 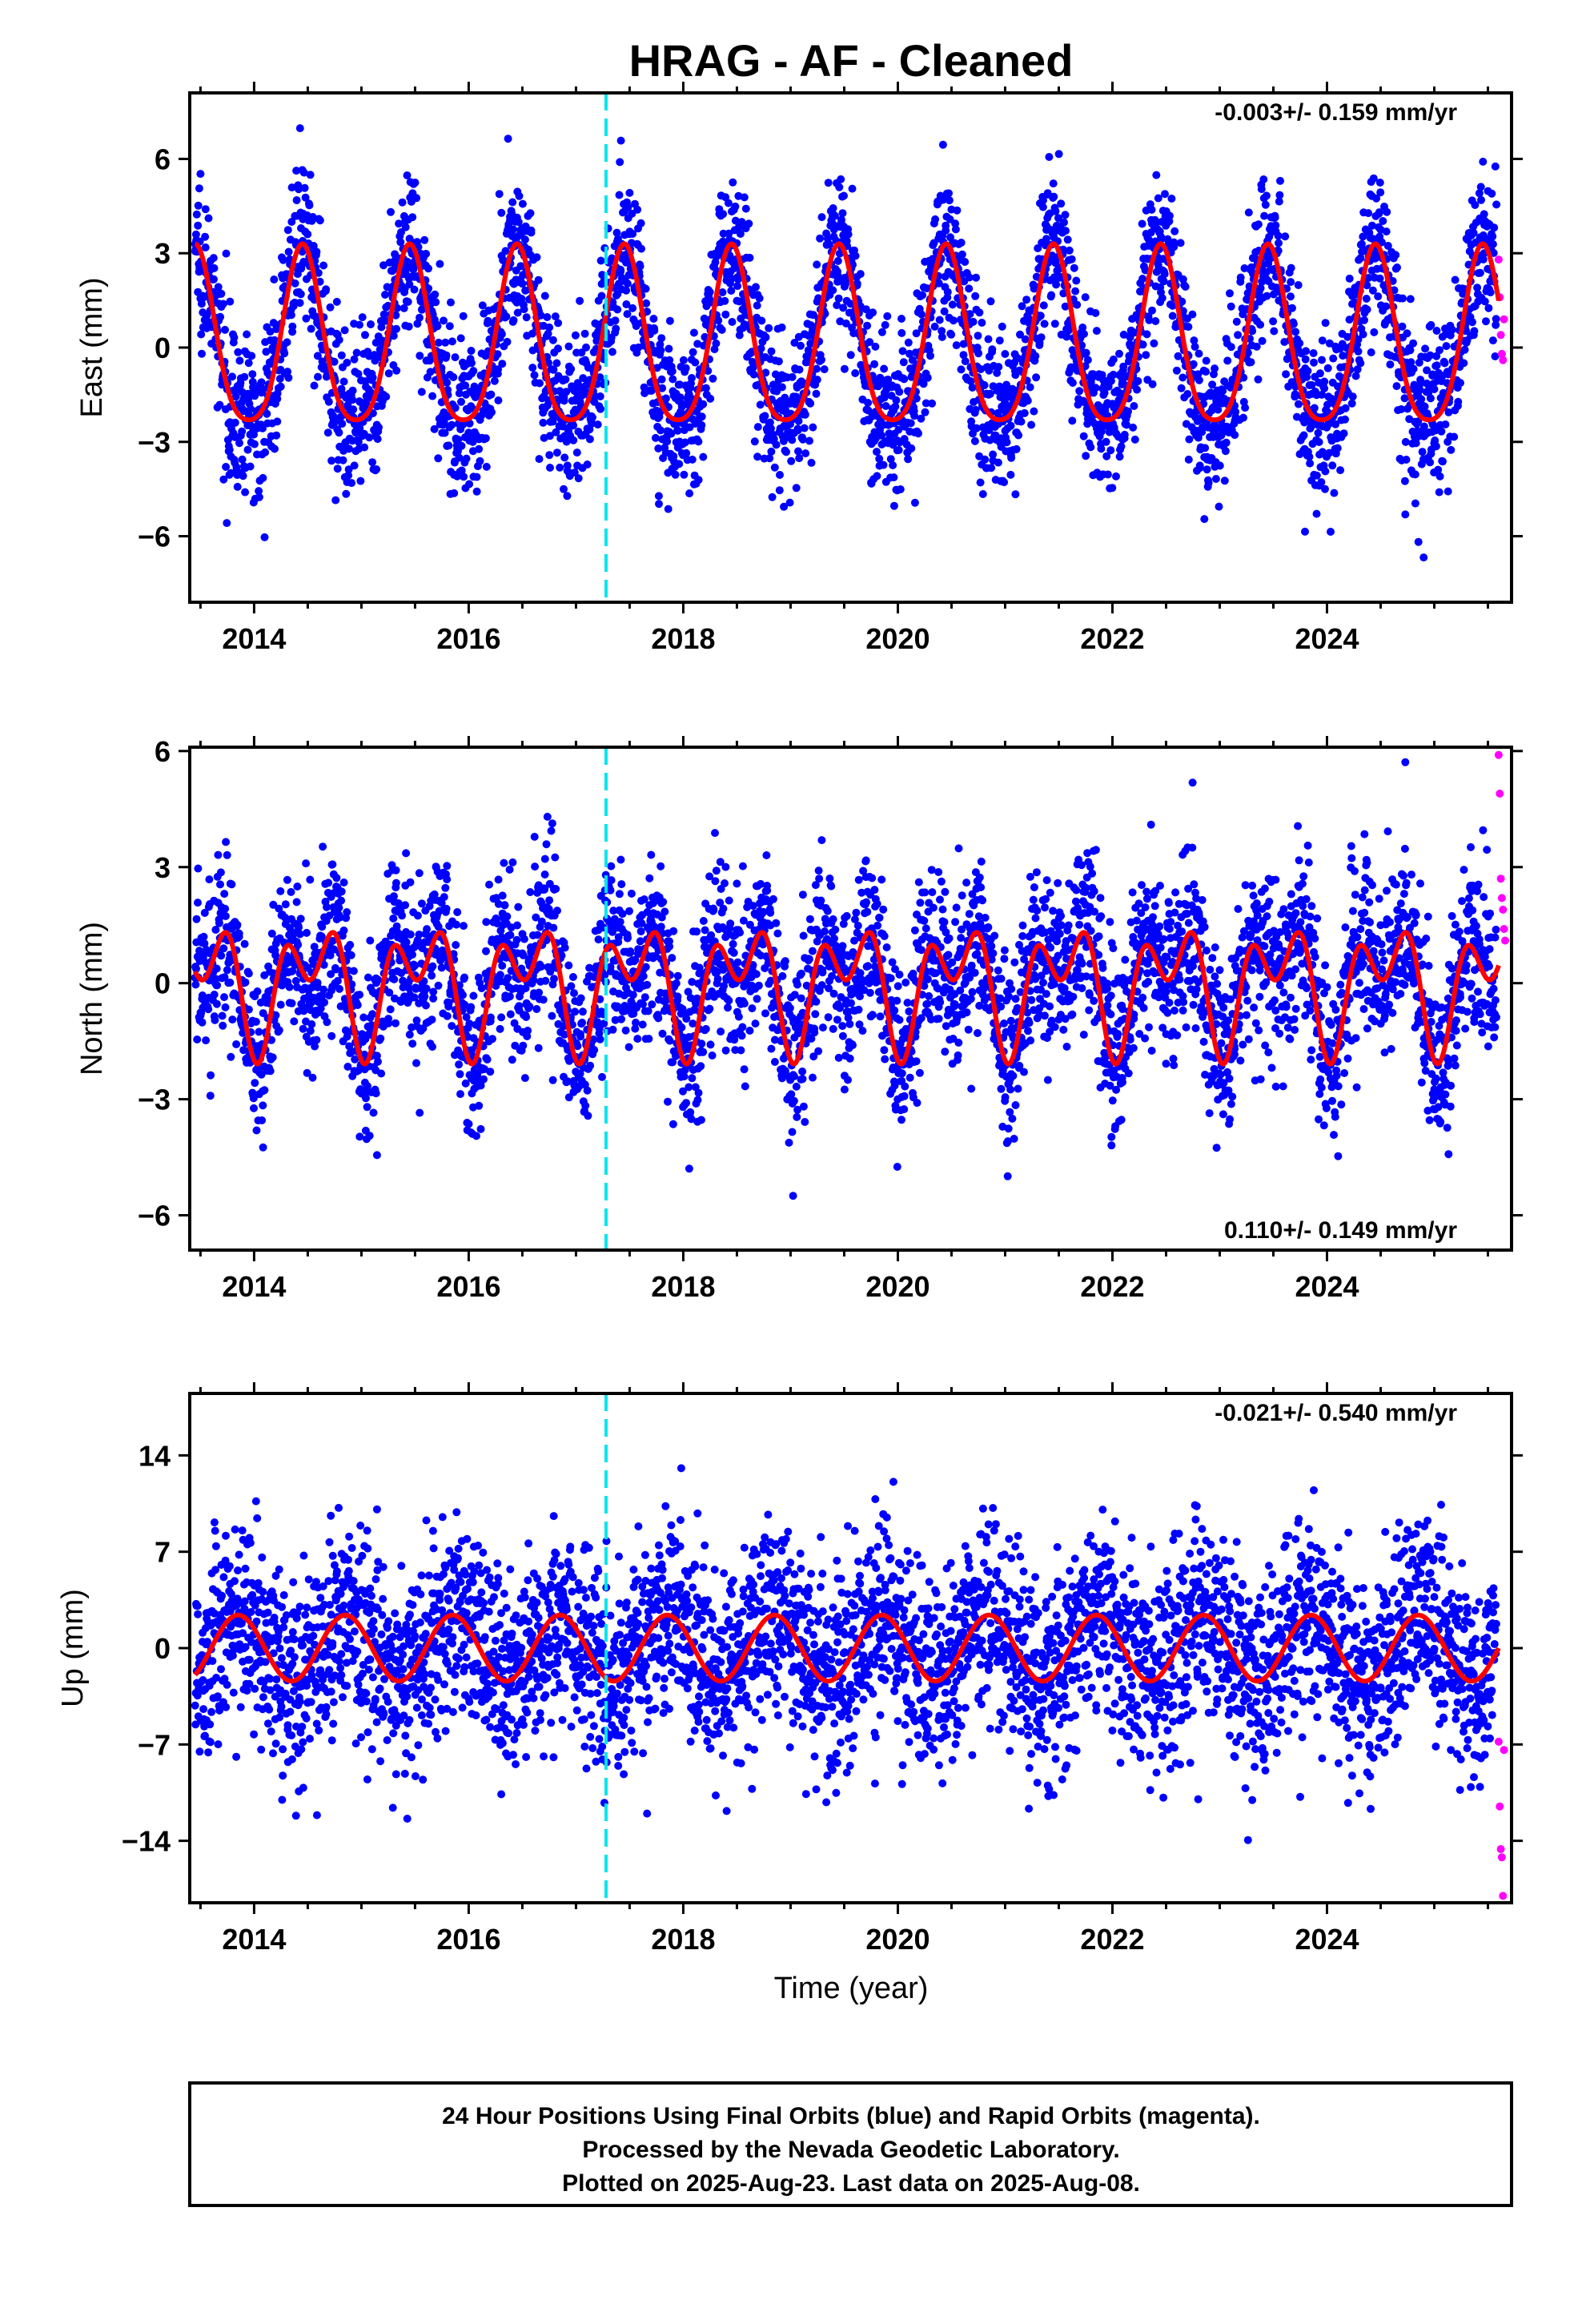 What do you see at coordinates (92, 347) in the screenshot?
I see `east-y-axis-label: East (mm)` at bounding box center [92, 347].